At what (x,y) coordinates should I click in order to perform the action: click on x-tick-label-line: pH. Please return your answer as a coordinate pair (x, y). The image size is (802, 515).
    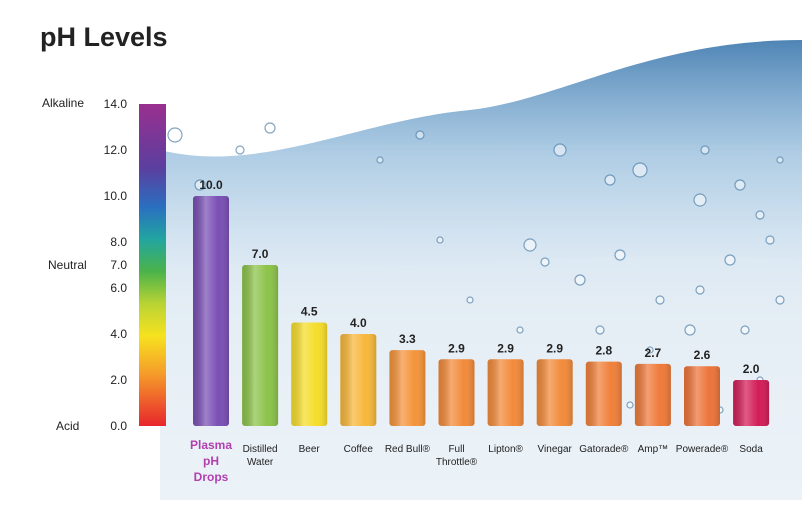
    Looking at the image, I should click on (211, 461).